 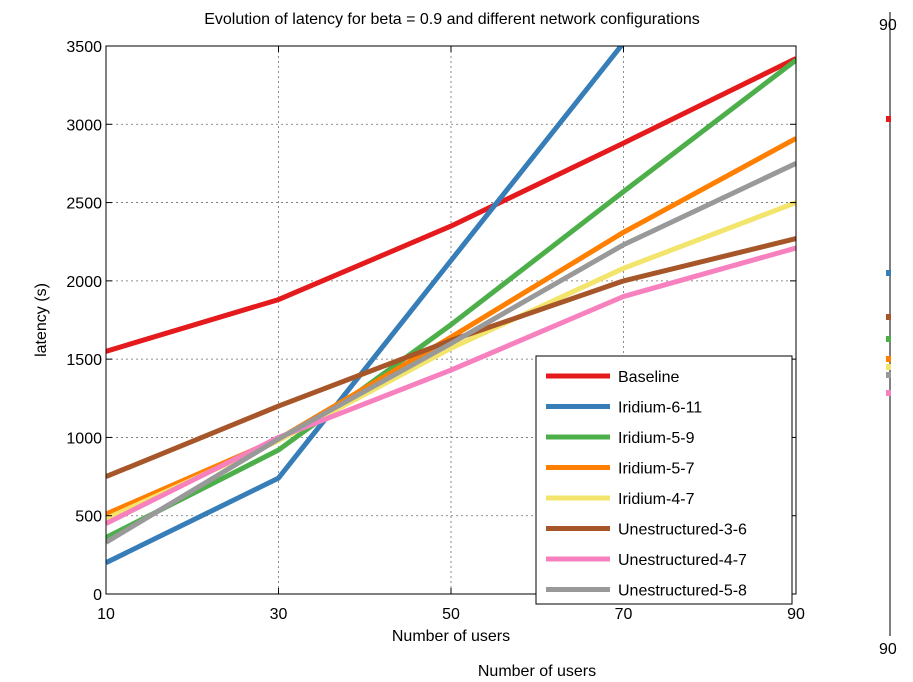 What do you see at coordinates (888, 25) in the screenshot?
I see `background-tick-top: 90` at bounding box center [888, 25].